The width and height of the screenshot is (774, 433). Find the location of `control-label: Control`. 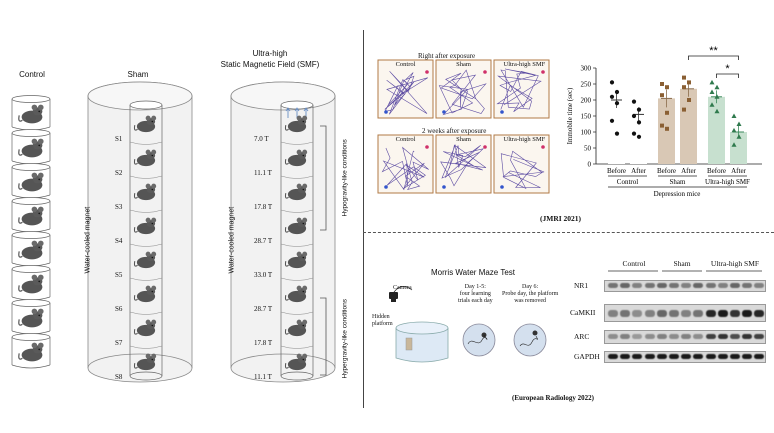

control-label: Control is located at coordinates (32, 74).